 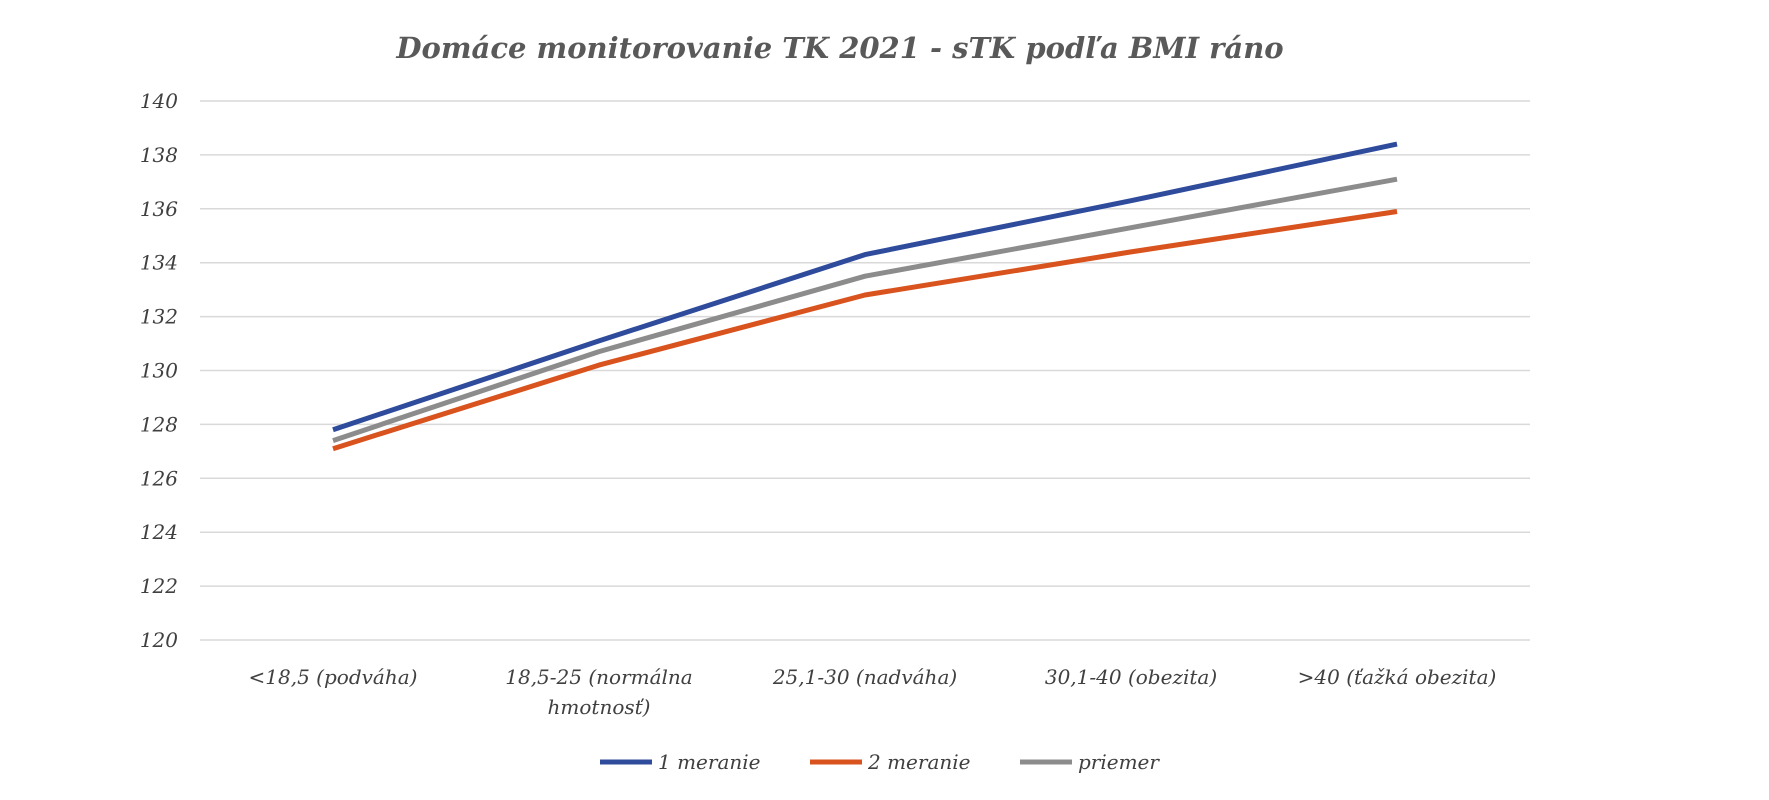 What do you see at coordinates (159, 155) in the screenshot?
I see `y-tick-label: 138` at bounding box center [159, 155].